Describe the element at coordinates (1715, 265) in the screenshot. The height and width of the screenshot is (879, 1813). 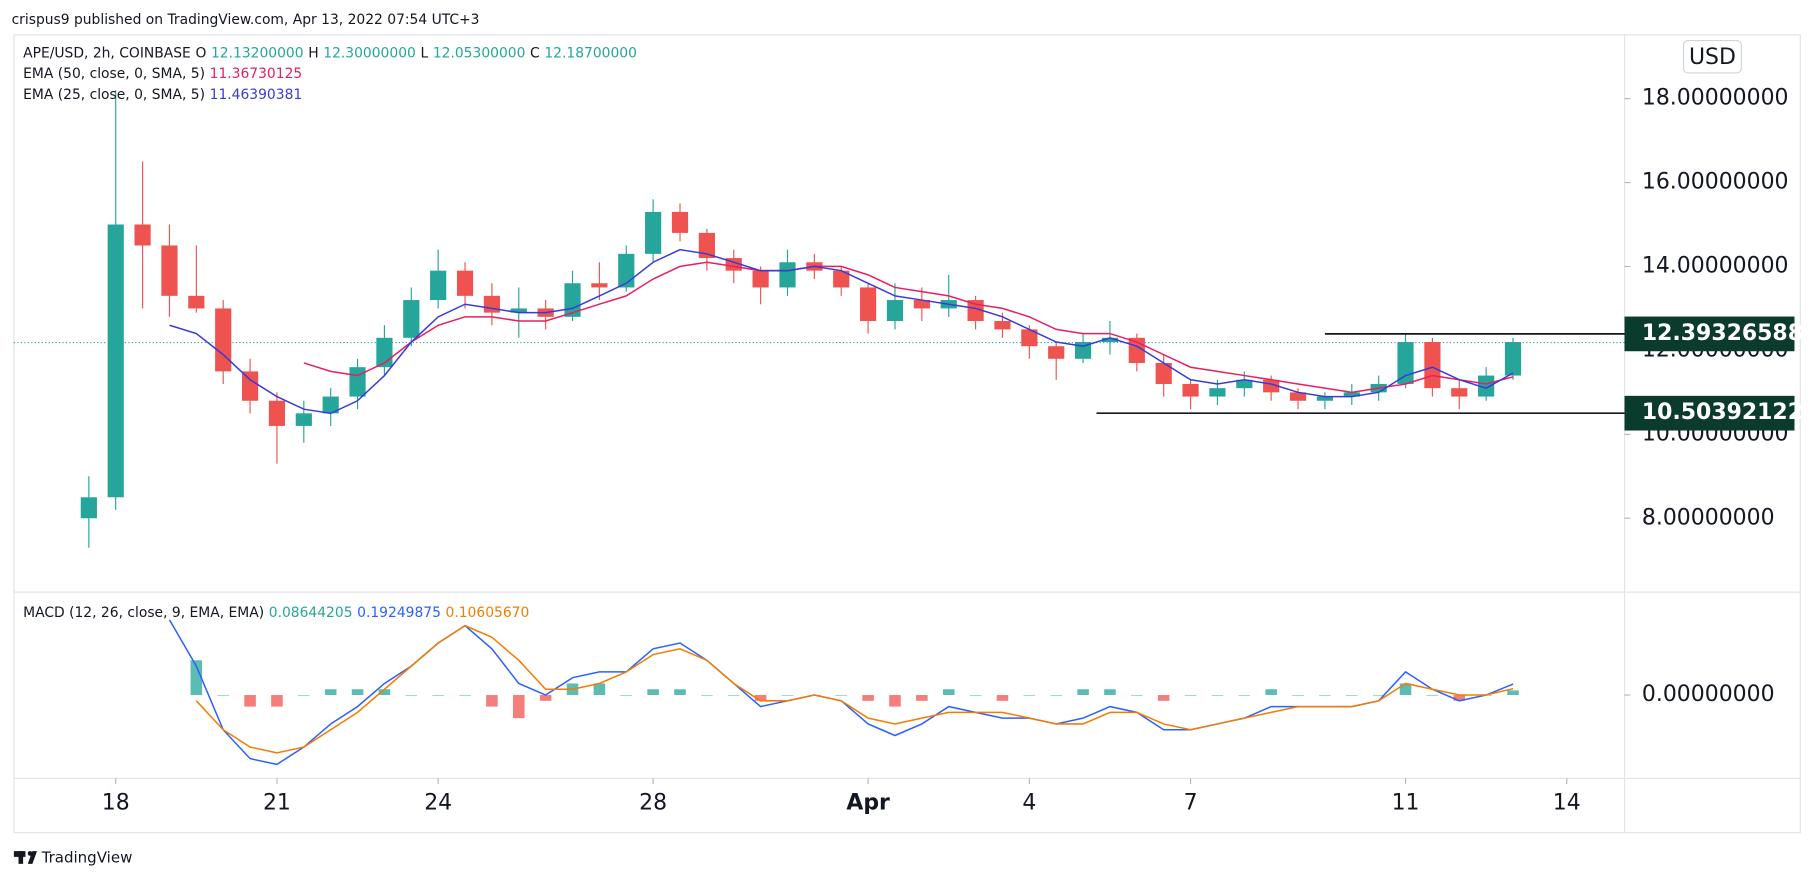
I see `y-tick-label: 14.00000000` at that location.